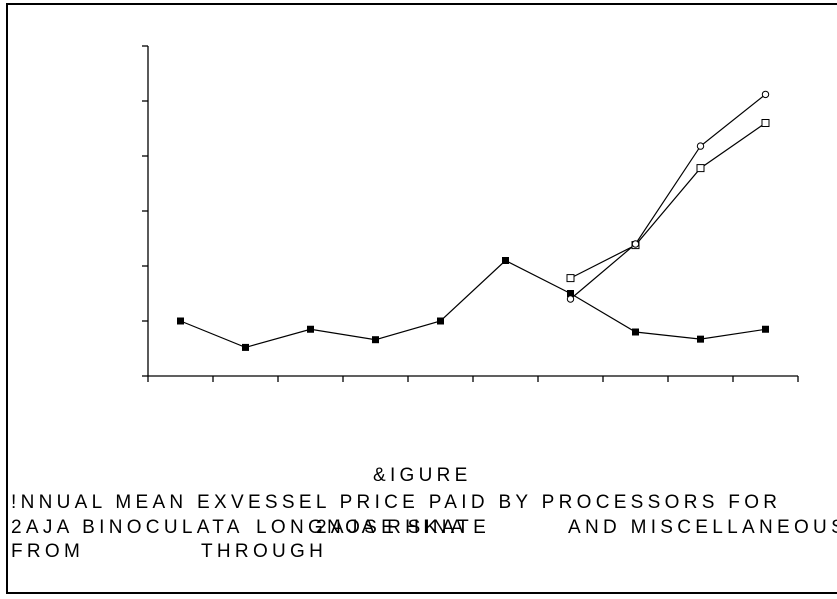  What do you see at coordinates (702, 527) in the screenshot?
I see `caption-species-4: AND MISCELLANEOUS` at bounding box center [702, 527].